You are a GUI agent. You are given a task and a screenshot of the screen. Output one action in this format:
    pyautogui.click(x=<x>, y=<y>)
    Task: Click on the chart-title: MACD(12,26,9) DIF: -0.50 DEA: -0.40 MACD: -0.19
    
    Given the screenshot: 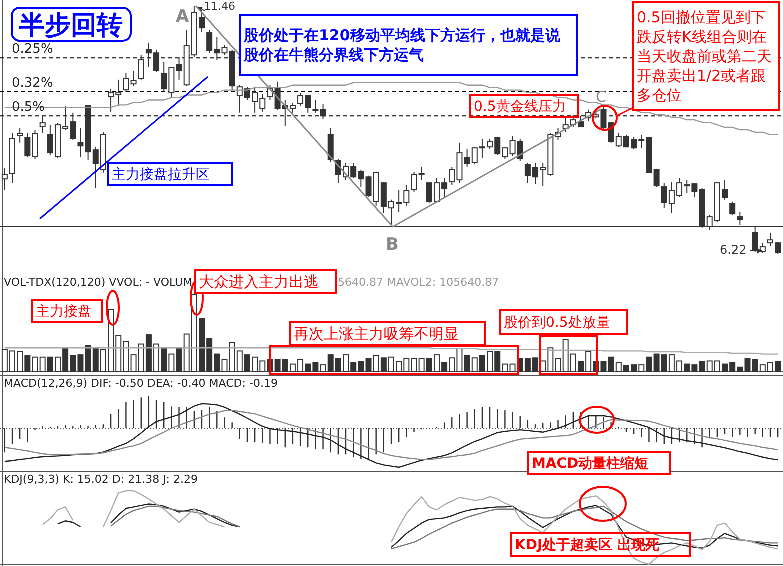 What is the action you would take?
    pyautogui.click(x=141, y=383)
    